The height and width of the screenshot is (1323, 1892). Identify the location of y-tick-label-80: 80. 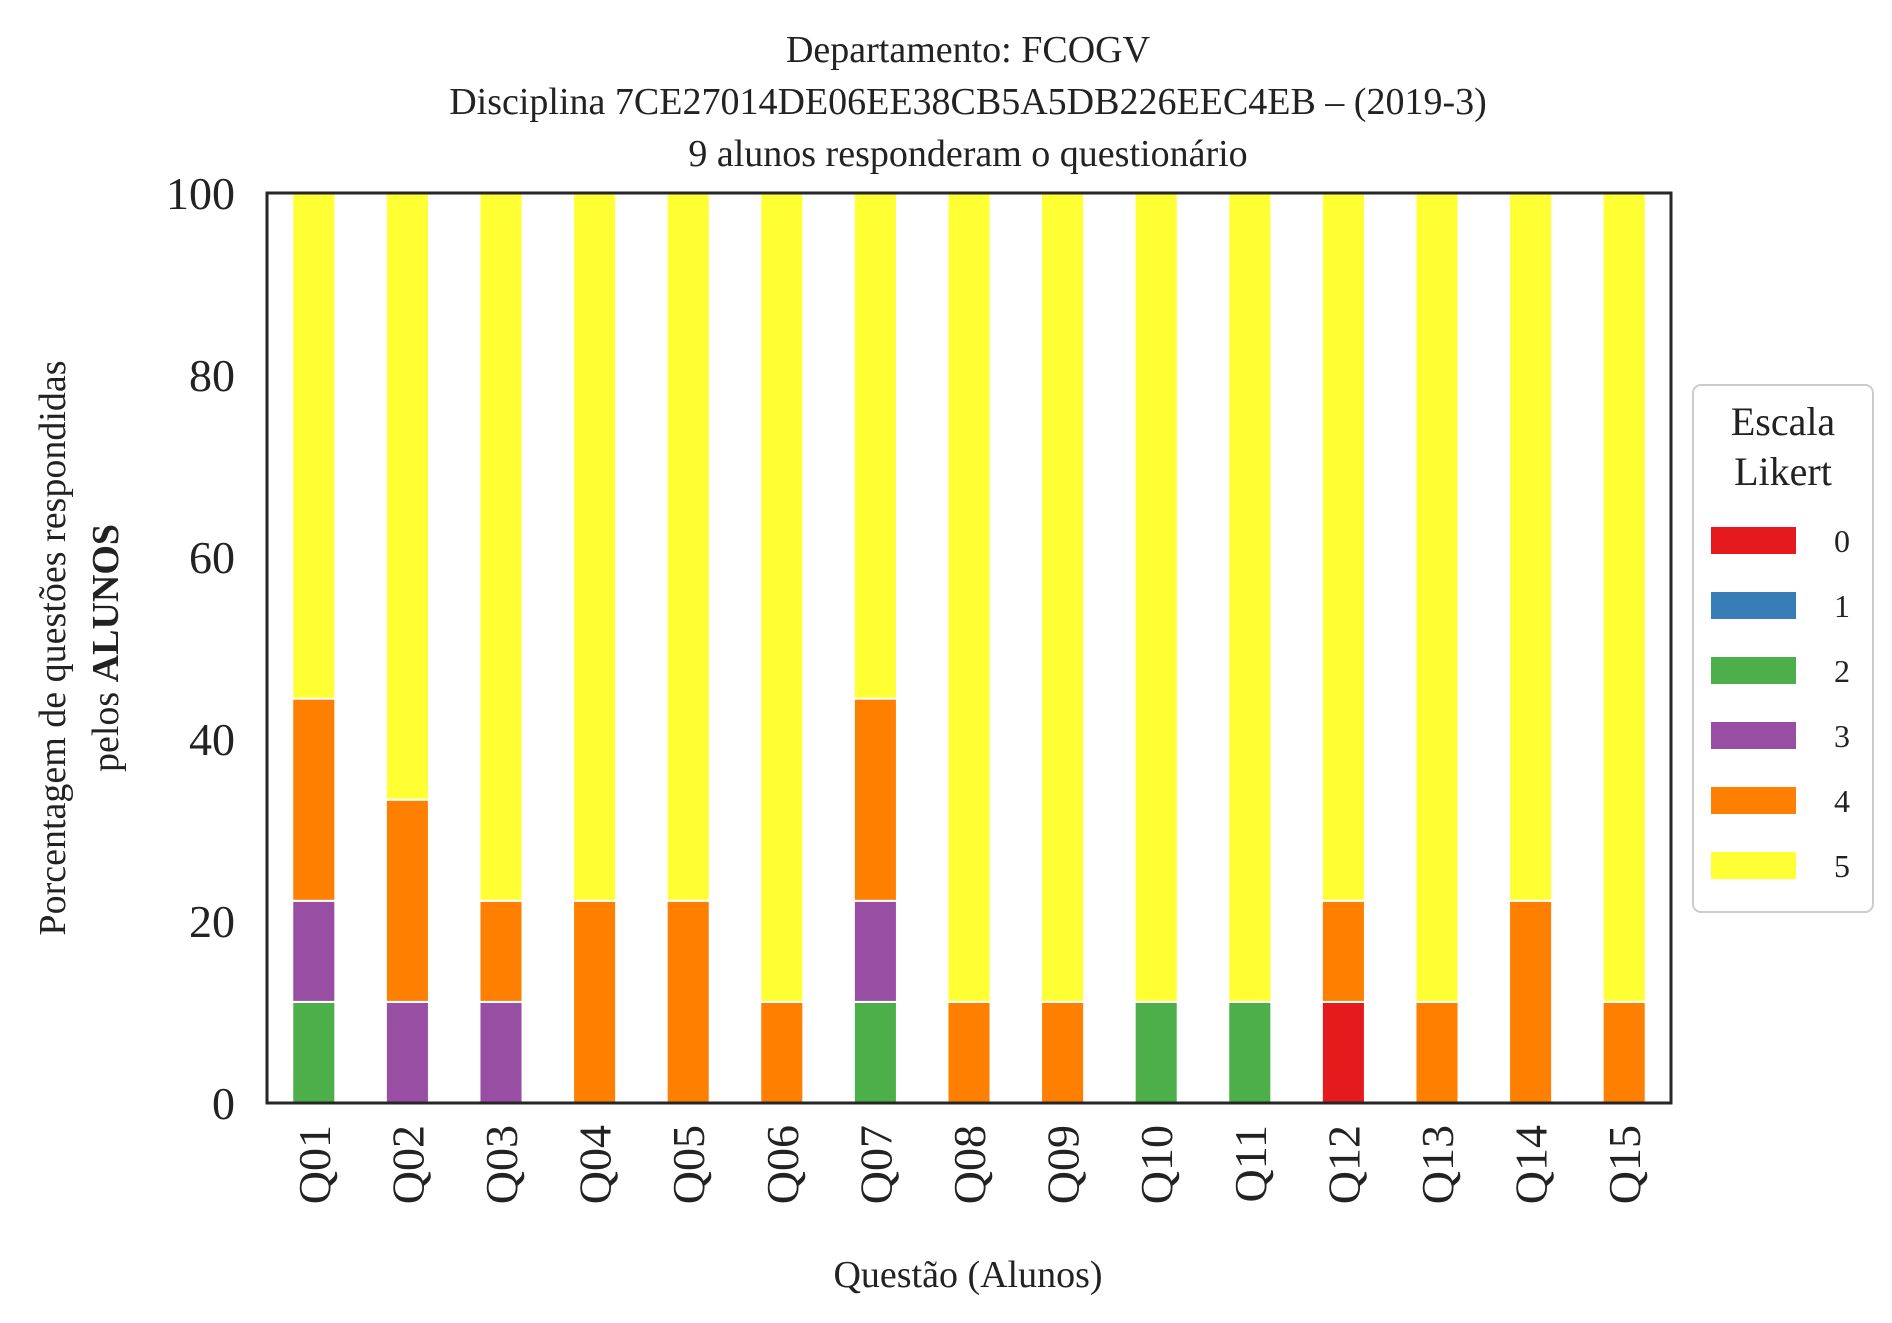
(212, 375).